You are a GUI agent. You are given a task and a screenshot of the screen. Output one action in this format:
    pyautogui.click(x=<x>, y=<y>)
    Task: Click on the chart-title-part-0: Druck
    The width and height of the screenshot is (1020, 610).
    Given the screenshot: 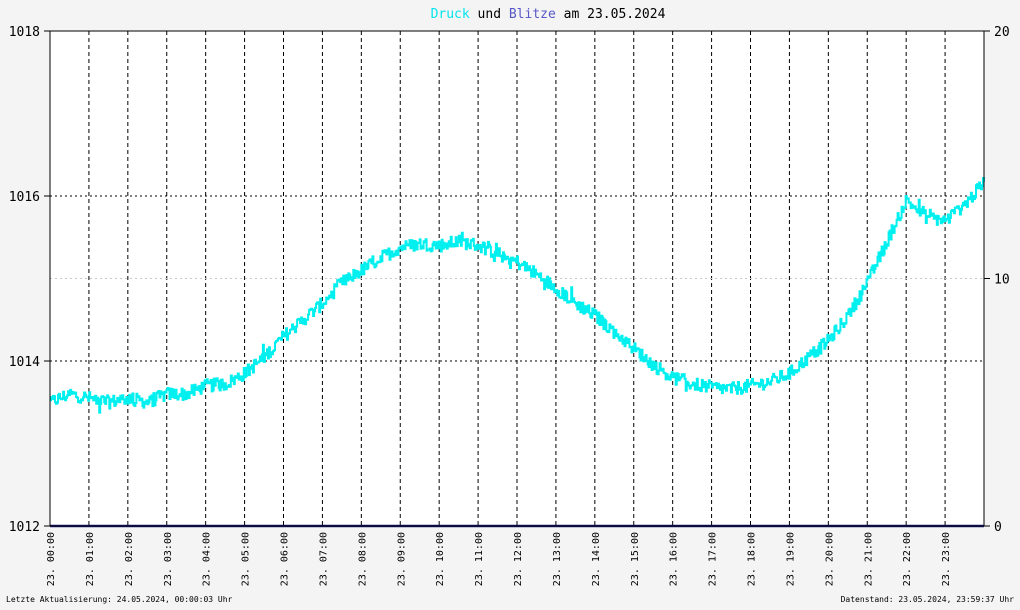 What is the action you would take?
    pyautogui.click(x=450, y=14)
    